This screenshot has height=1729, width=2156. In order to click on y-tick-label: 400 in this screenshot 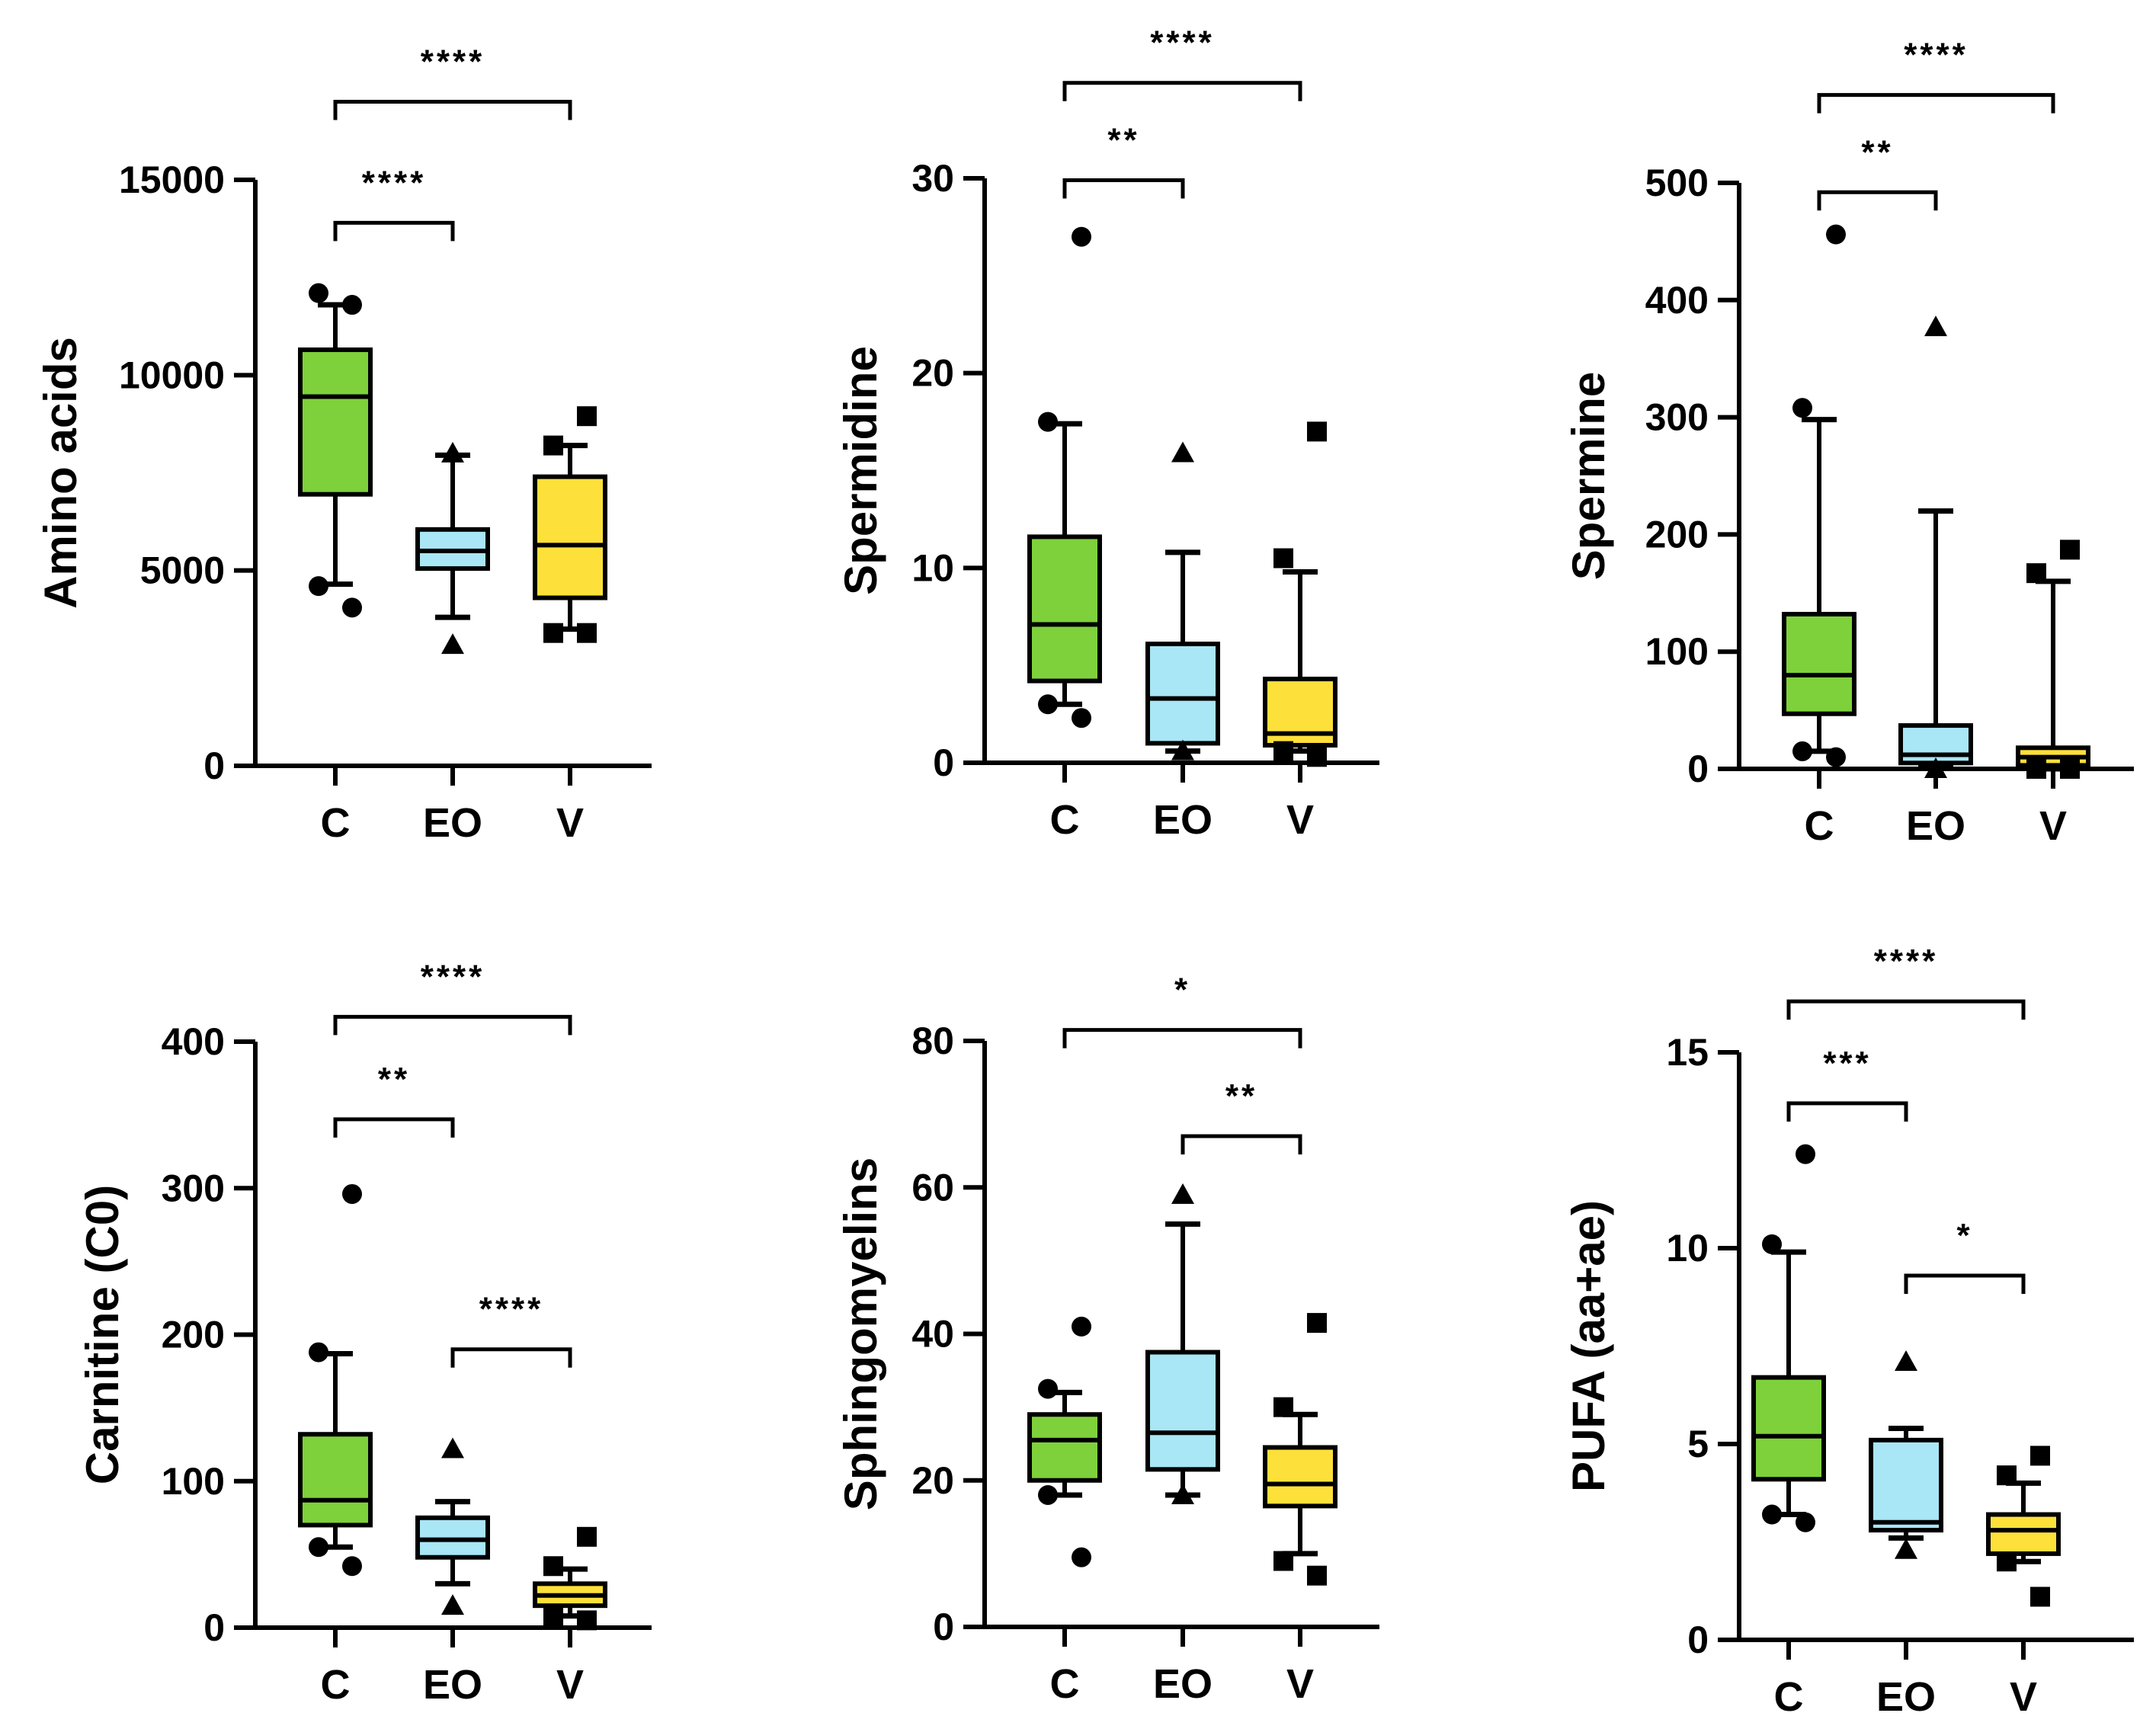, I will do `click(193, 1041)`.